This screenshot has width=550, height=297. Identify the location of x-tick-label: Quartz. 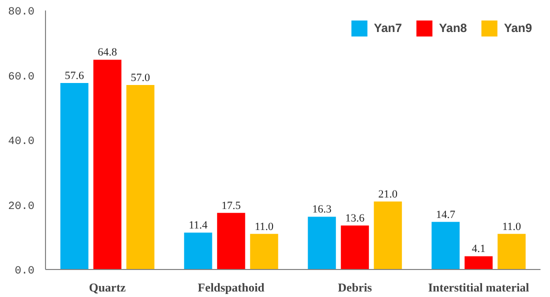
(107, 287).